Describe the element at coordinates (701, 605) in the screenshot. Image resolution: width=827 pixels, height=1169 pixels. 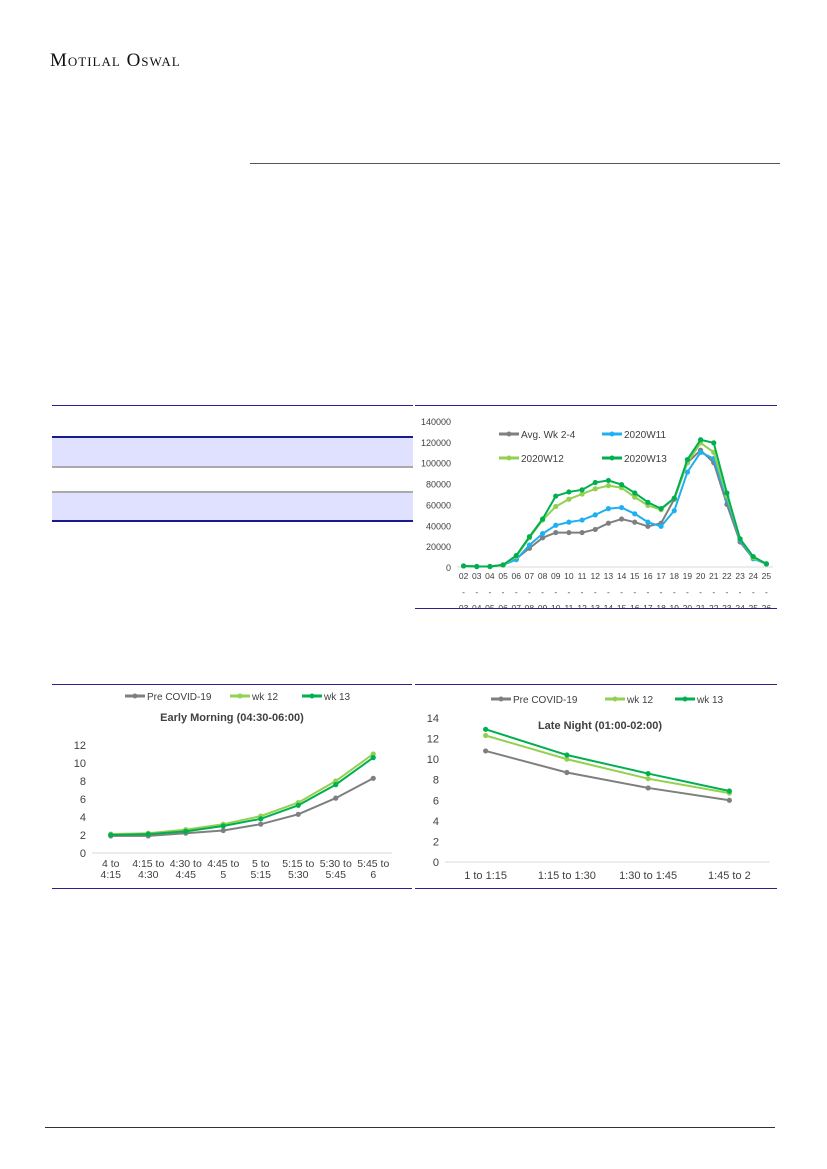
I see `x-tick-label: 21` at that location.